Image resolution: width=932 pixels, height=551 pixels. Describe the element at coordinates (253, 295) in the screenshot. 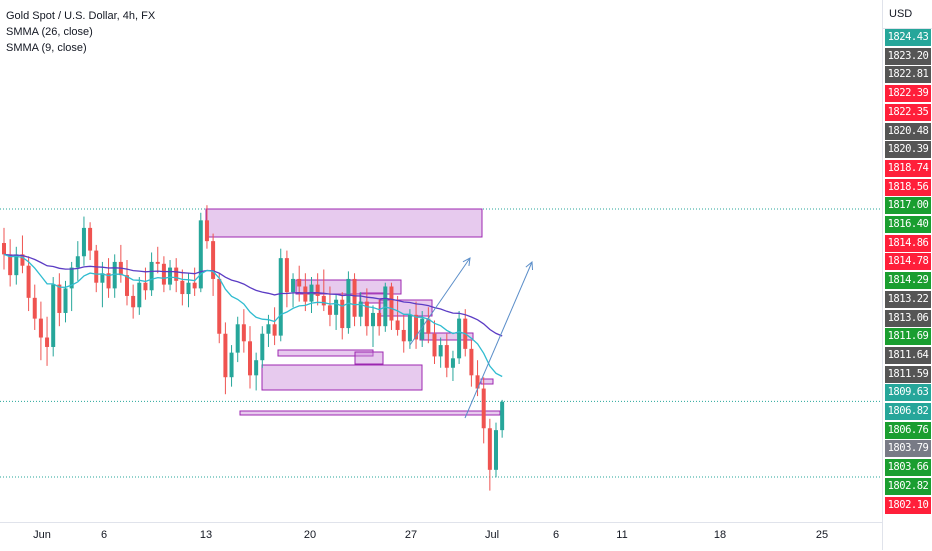

I see `smma-26-line` at that location.